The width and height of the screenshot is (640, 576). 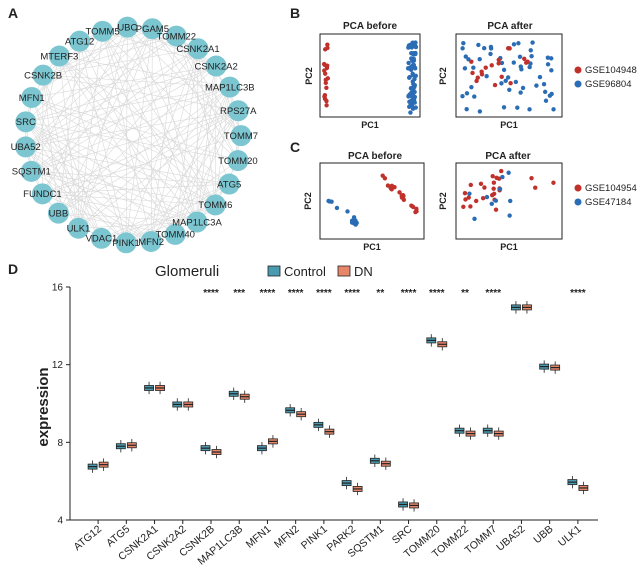 What do you see at coordinates (187, 271) in the screenshot?
I see `chart-title: Glomeruli` at bounding box center [187, 271].